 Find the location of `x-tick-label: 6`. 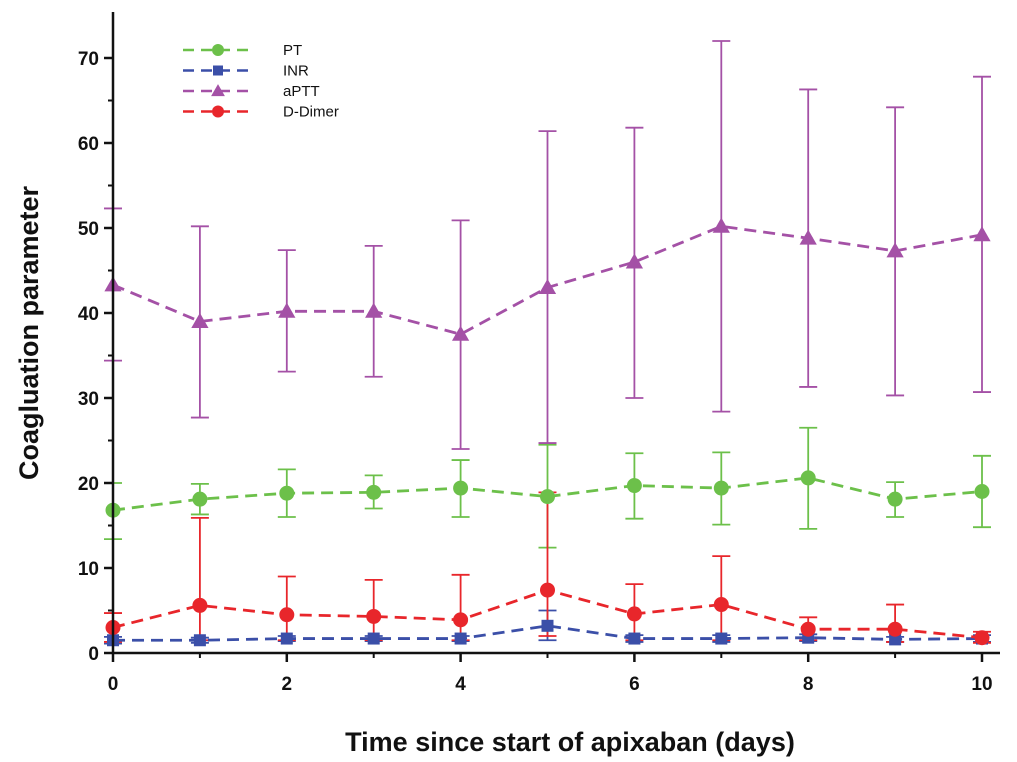

x-tick-label: 6 is located at coordinates (634, 684).